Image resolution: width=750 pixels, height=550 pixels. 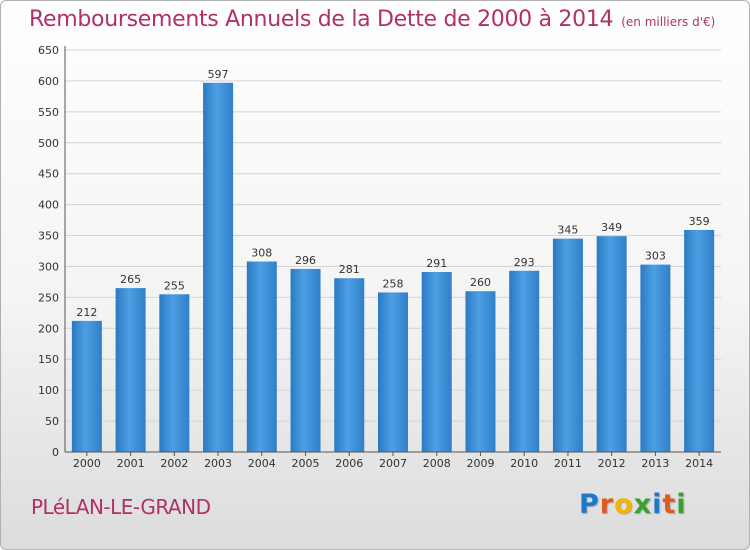 I want to click on x-tick-label: 2014, so click(x=699, y=463).